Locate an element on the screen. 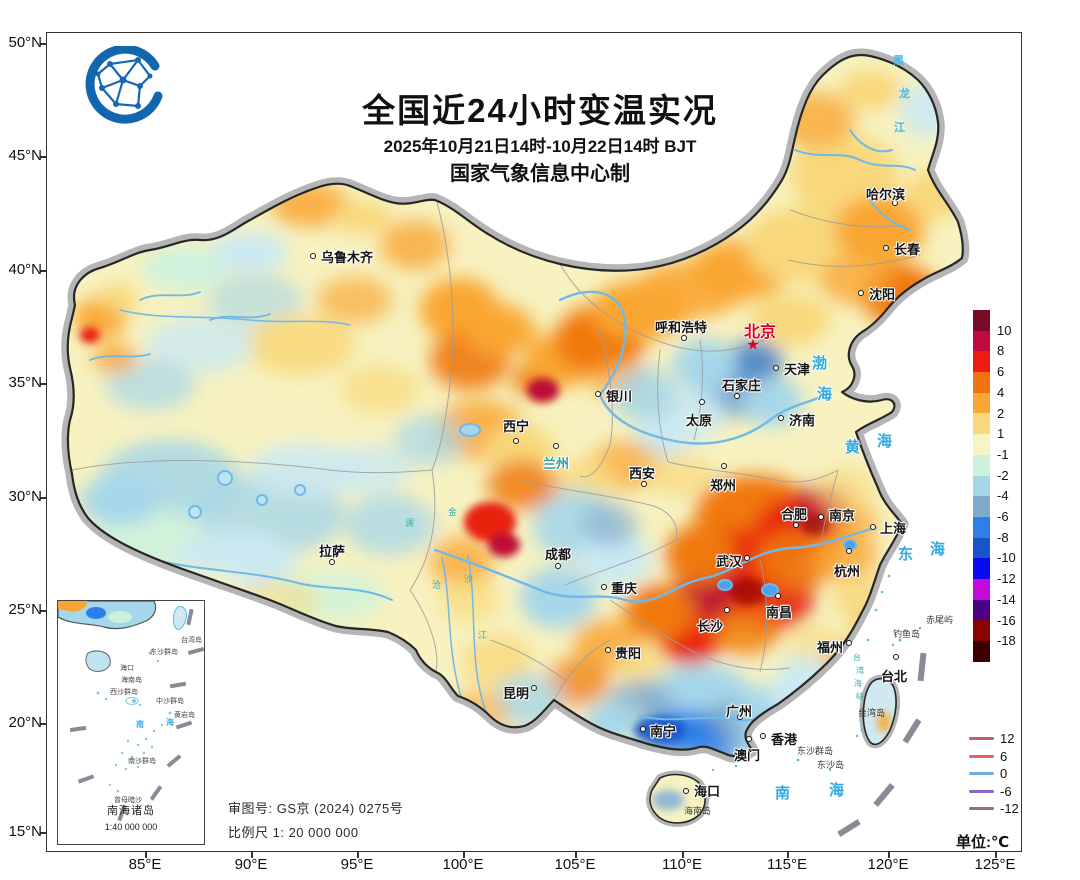 The image size is (1080, 880). lat-label-50°N: 50°N is located at coordinates (25, 42).